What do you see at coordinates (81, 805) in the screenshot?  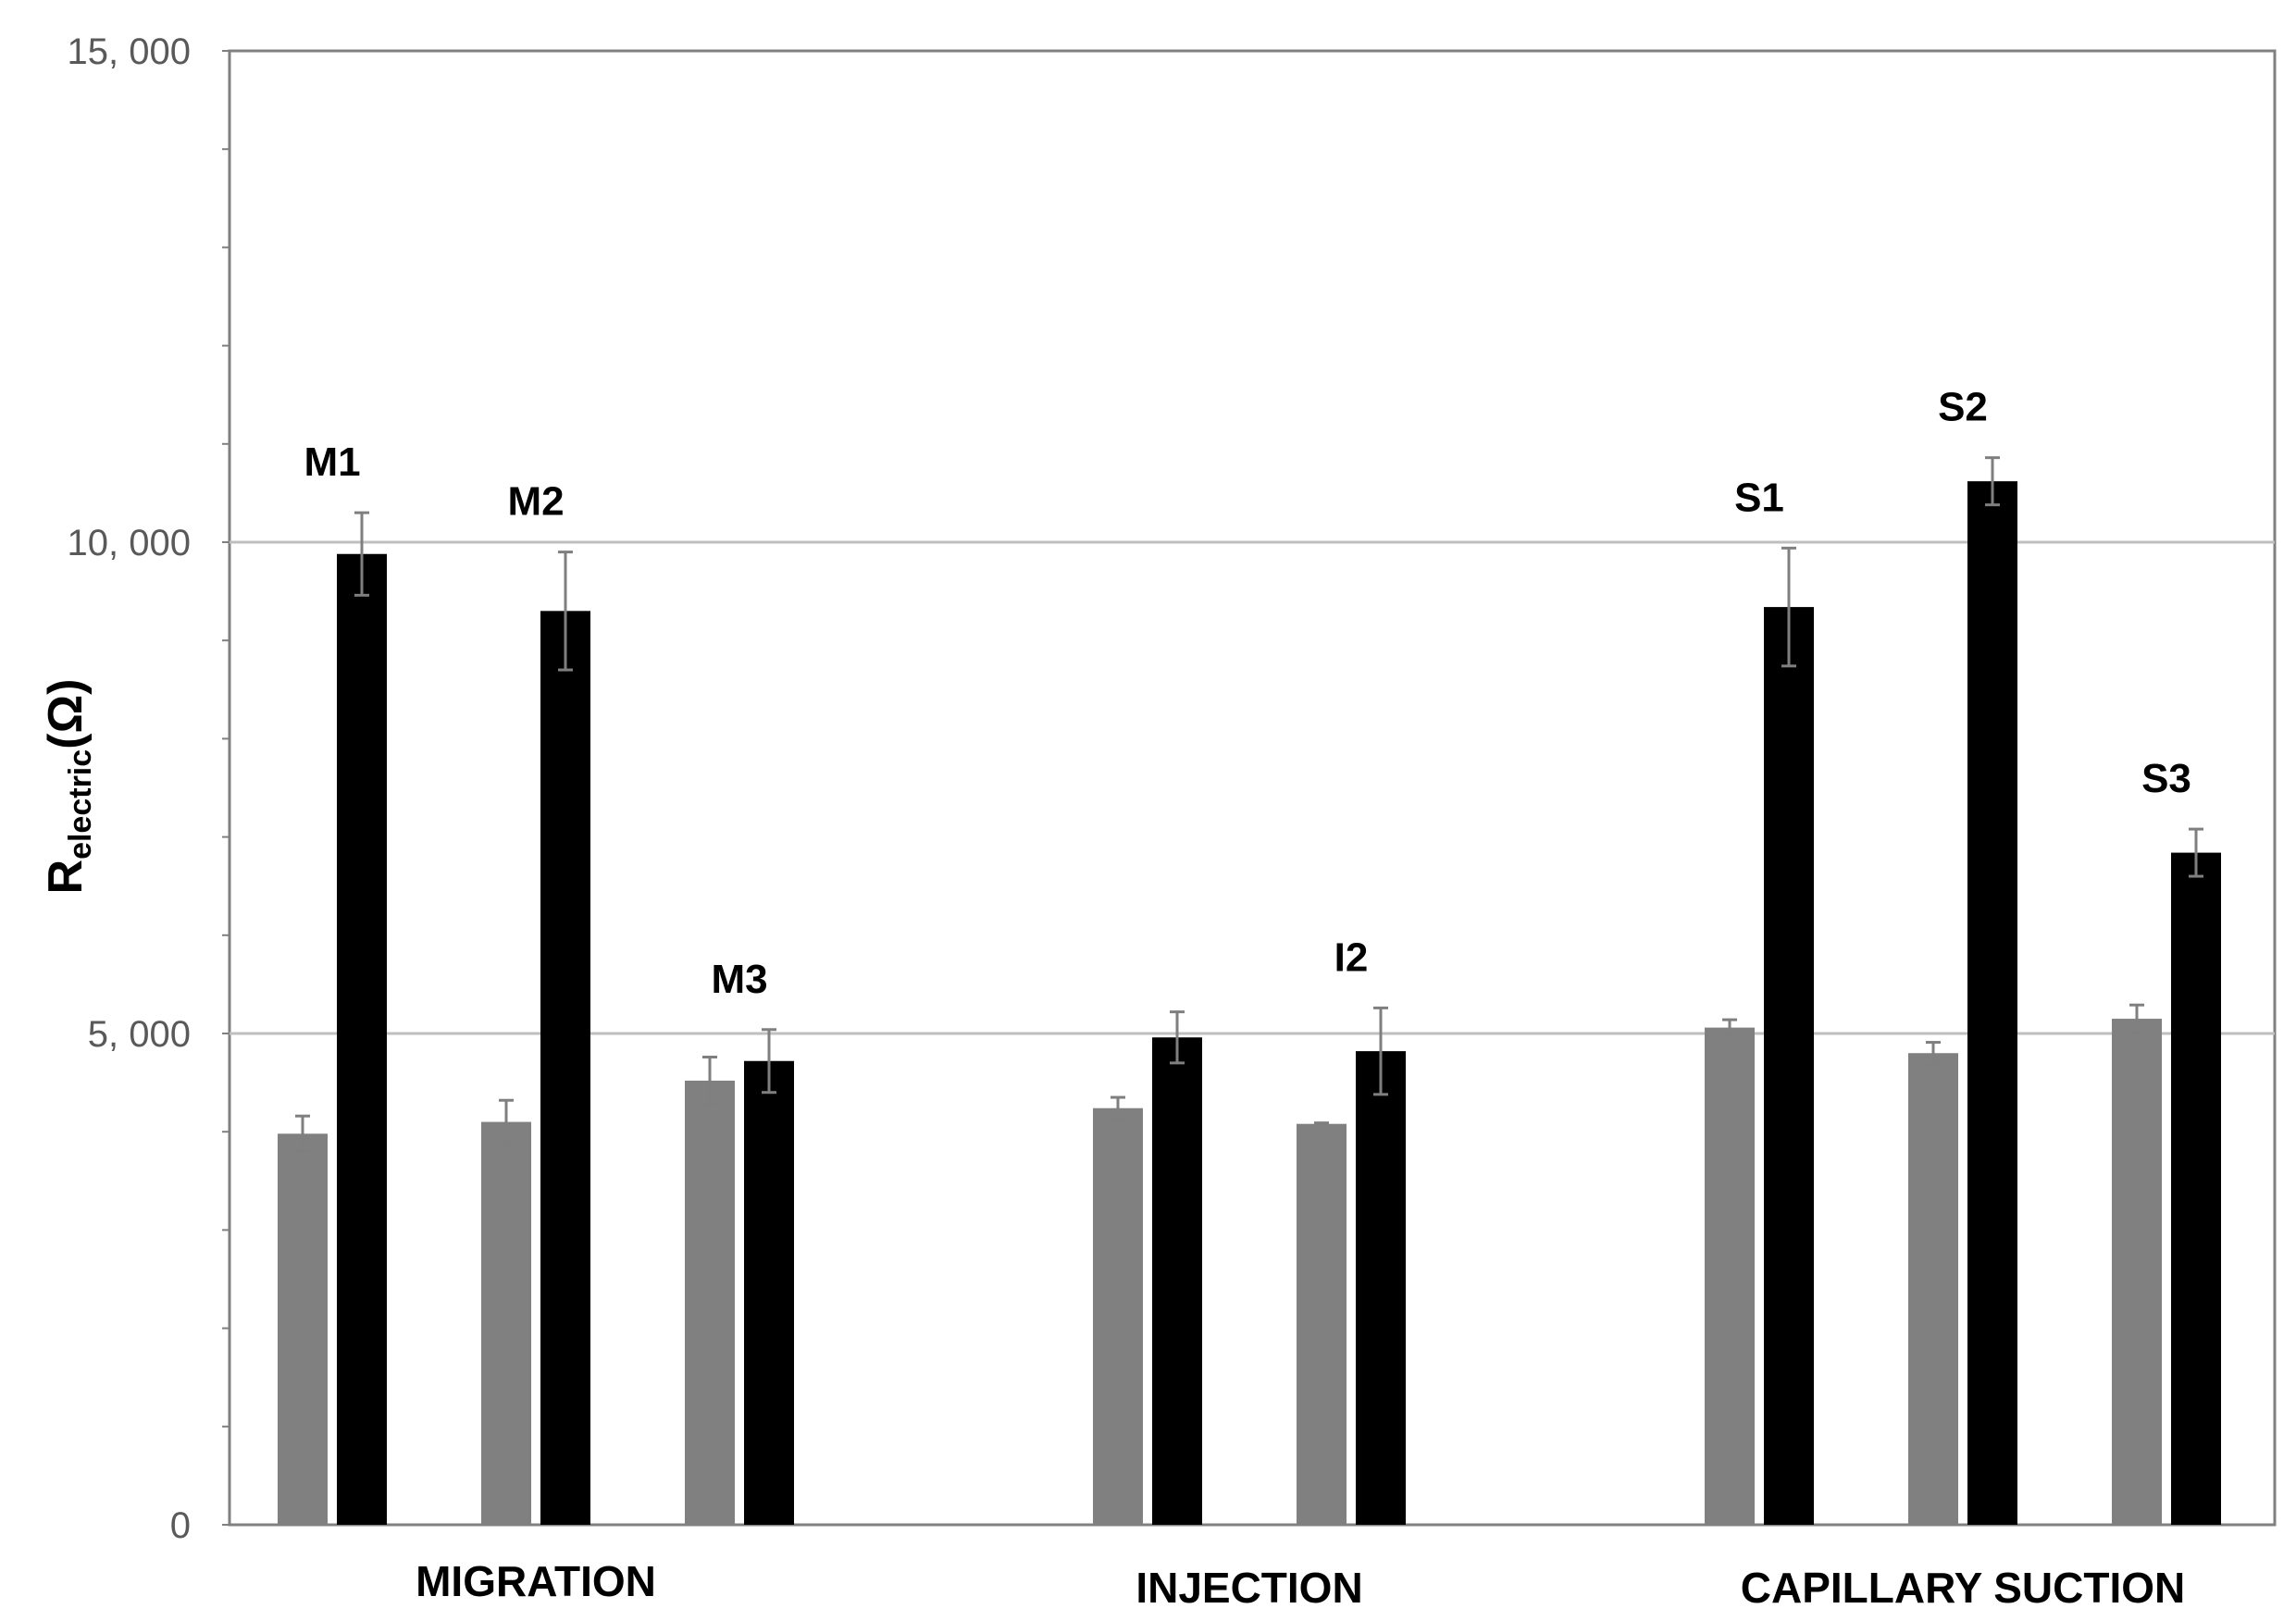 I see `y-axis-label-subscript: electric` at bounding box center [81, 805].